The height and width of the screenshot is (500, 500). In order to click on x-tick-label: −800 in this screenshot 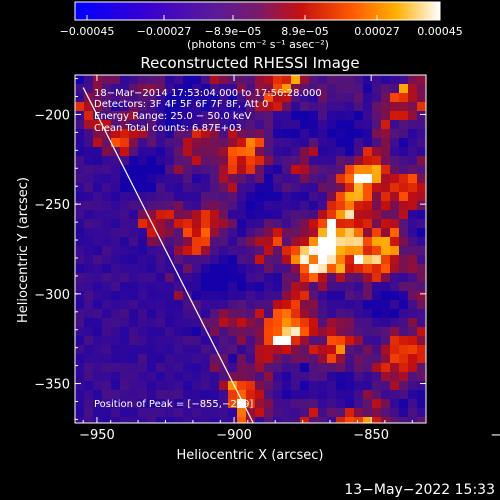, I will do `click(495, 435)`.